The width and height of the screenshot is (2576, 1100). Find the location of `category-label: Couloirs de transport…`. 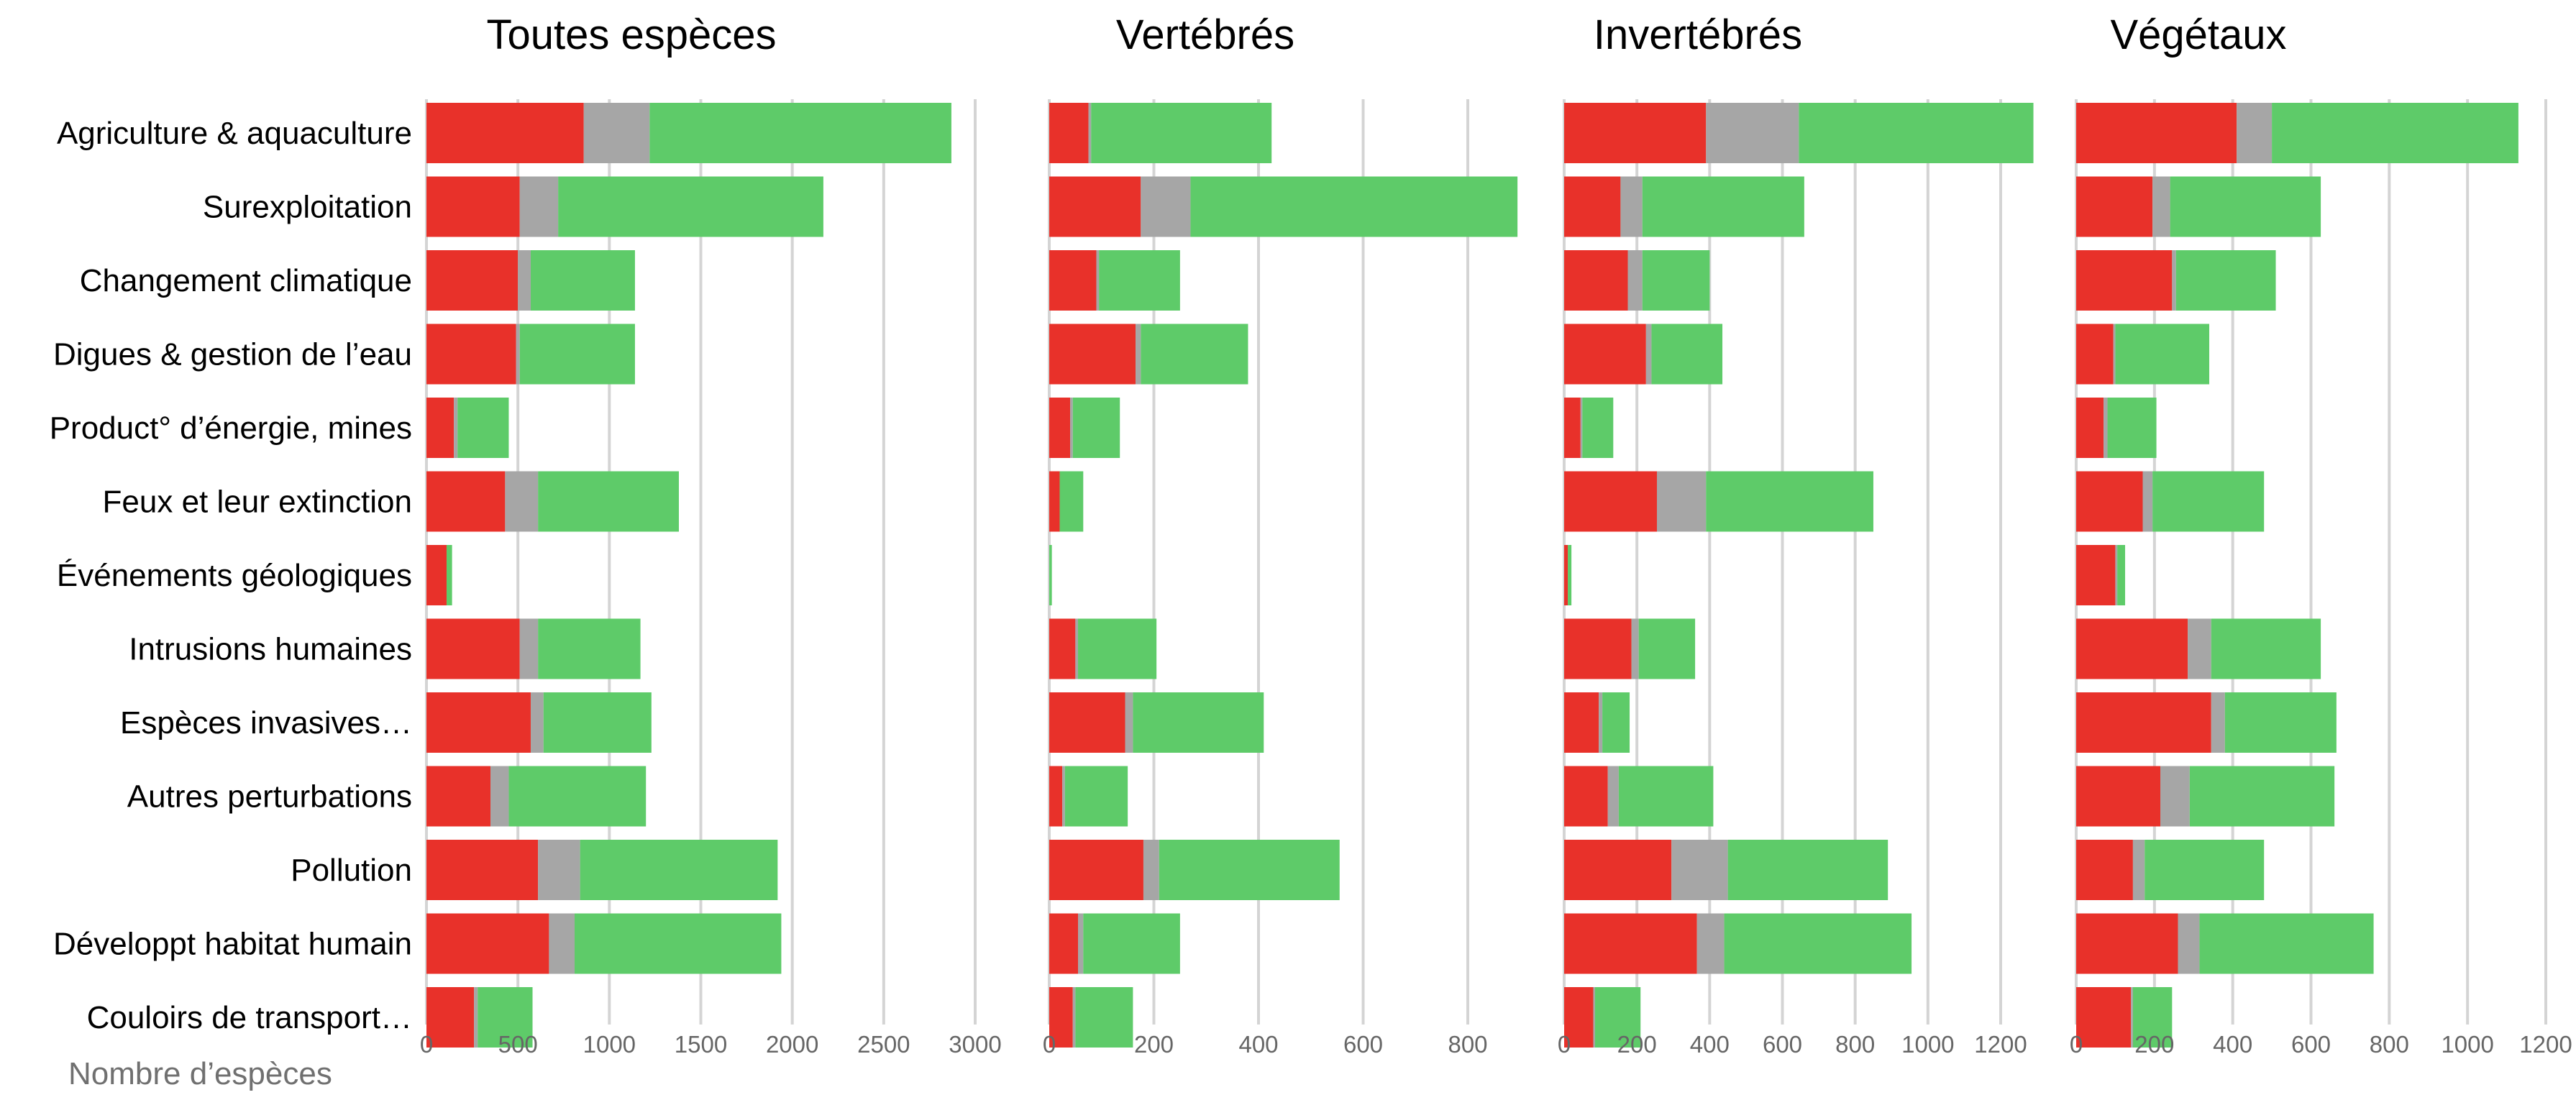

category-label: Couloirs de transport… is located at coordinates (249, 1017).